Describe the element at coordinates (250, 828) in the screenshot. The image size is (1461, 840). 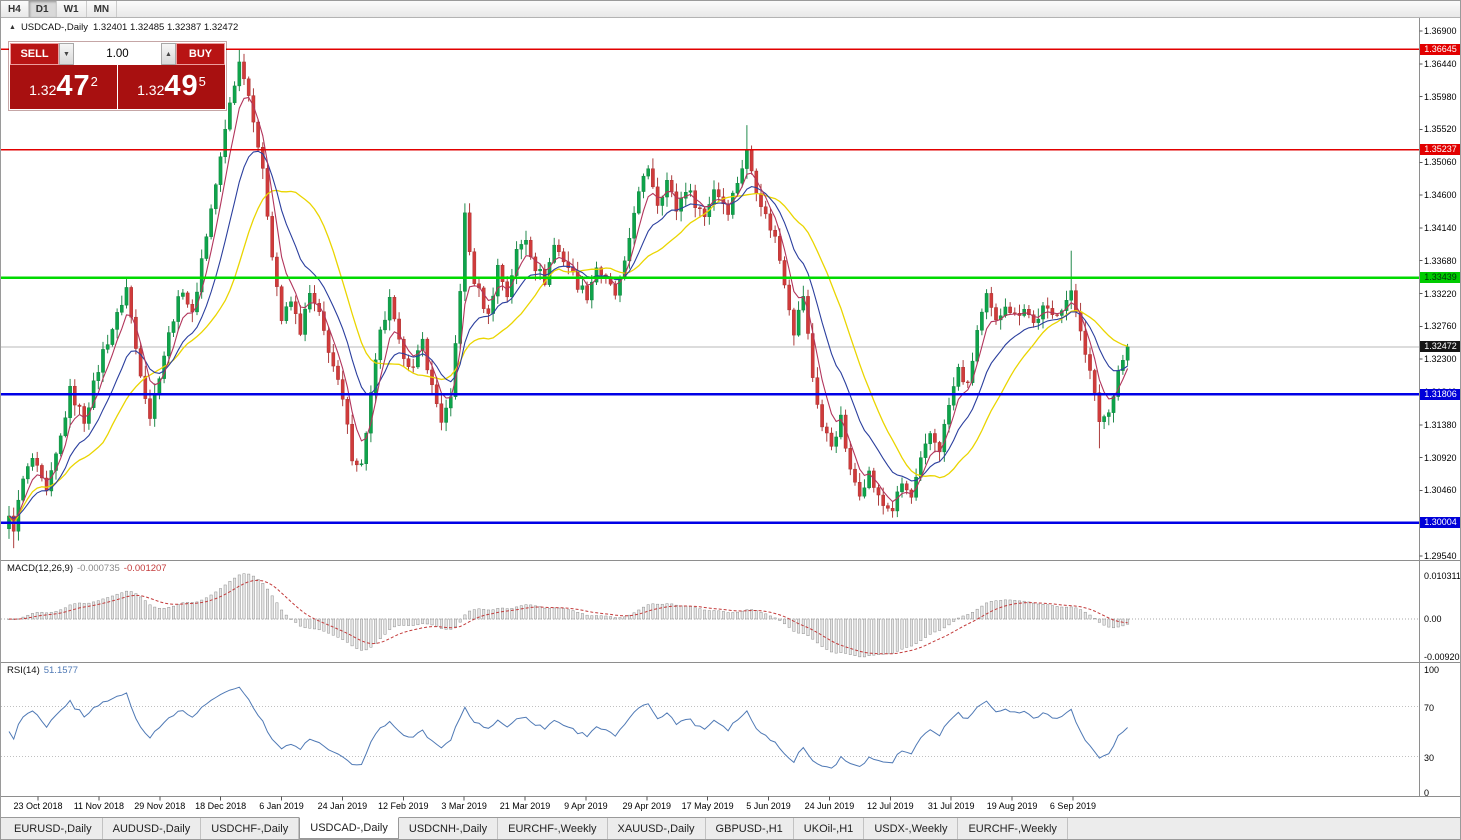
I see `chart-tab-usdchf-daily: USDCHF-,Daily` at that location.